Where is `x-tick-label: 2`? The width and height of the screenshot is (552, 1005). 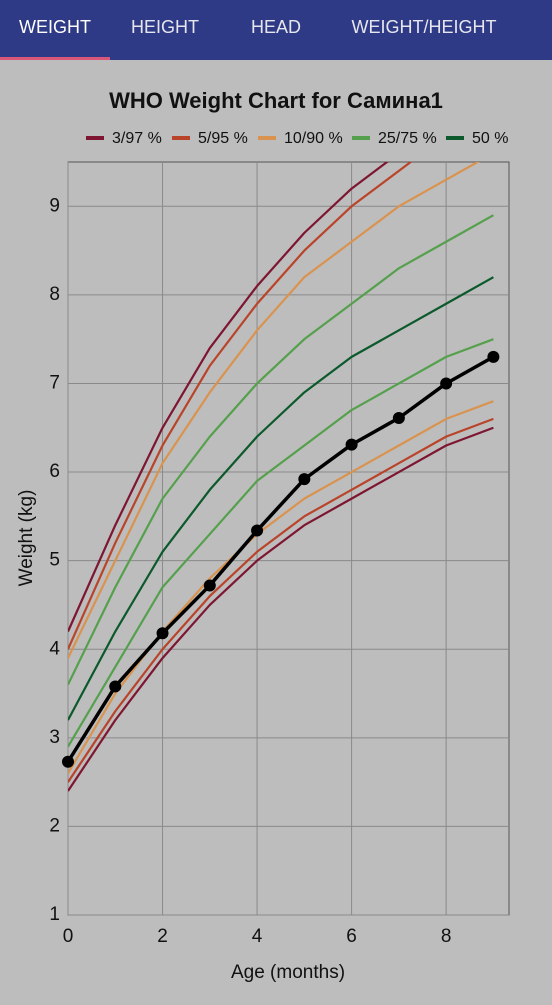
x-tick-label: 2 is located at coordinates (162, 936).